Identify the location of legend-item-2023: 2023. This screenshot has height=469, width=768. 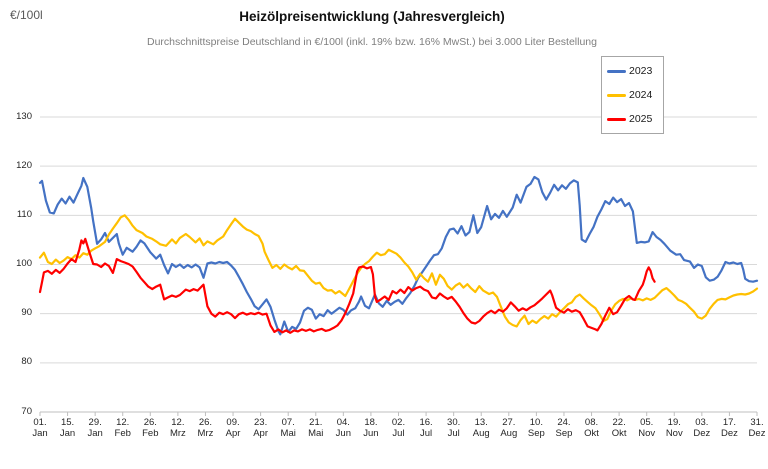
(635, 71).